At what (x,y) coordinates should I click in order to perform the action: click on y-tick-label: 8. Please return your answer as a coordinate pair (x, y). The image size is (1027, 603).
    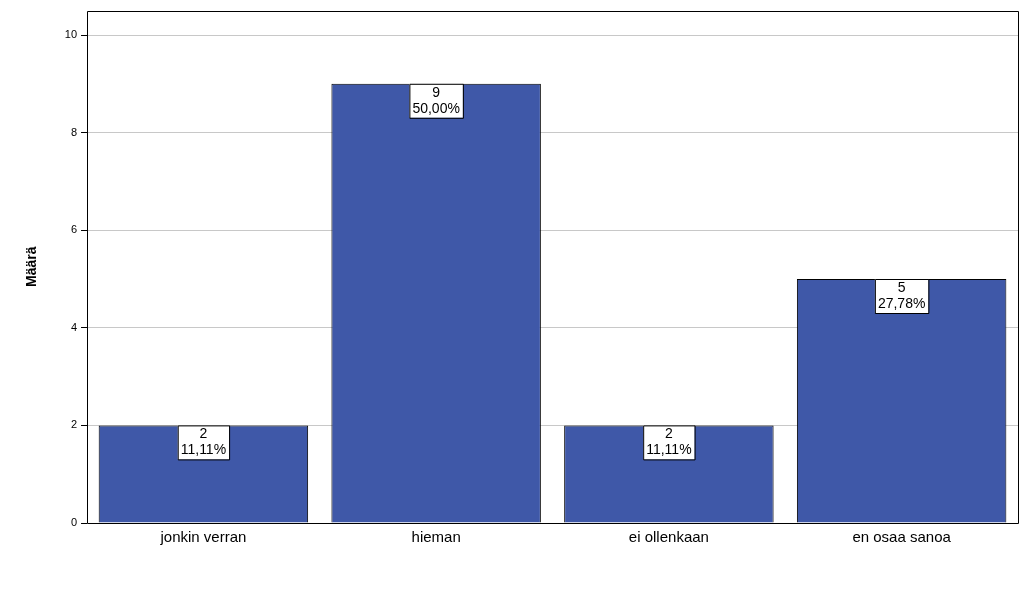
    Looking at the image, I should click on (74, 131).